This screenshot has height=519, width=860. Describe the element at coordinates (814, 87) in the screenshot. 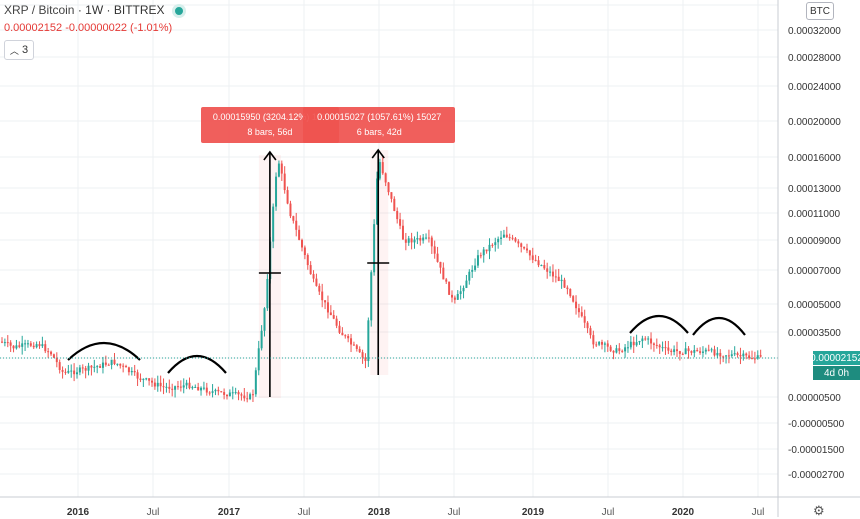

I see `price-tick-label: 0.00024000` at that location.